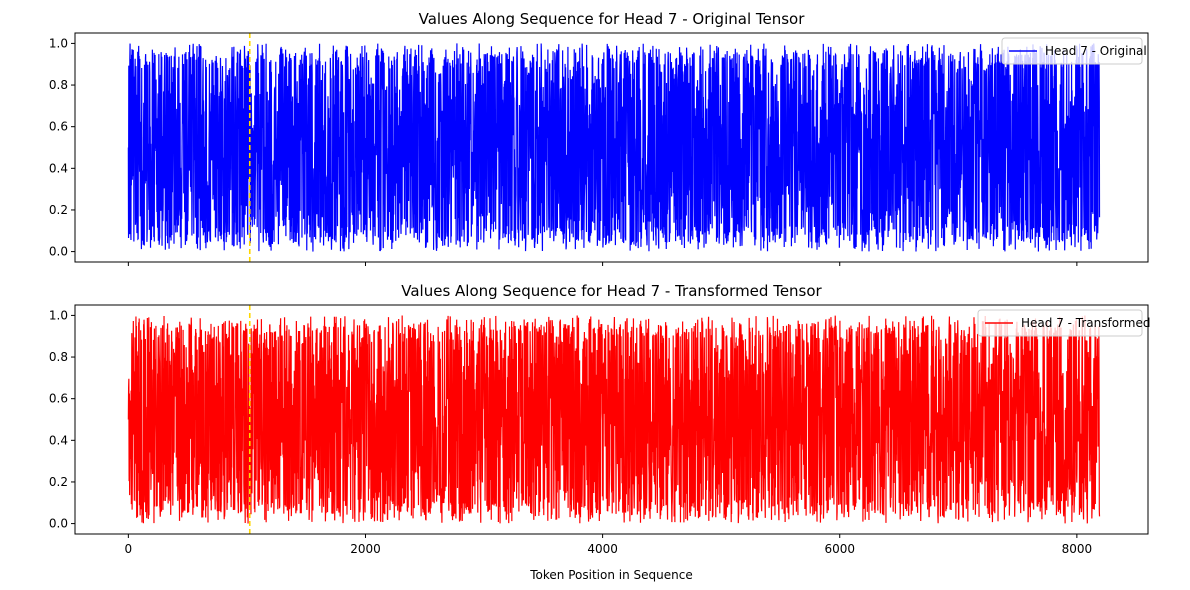  I want to click on y-axis-transformed: 0.0 0.2 0.4 0.6 0.8 1.0, so click(62, 419).